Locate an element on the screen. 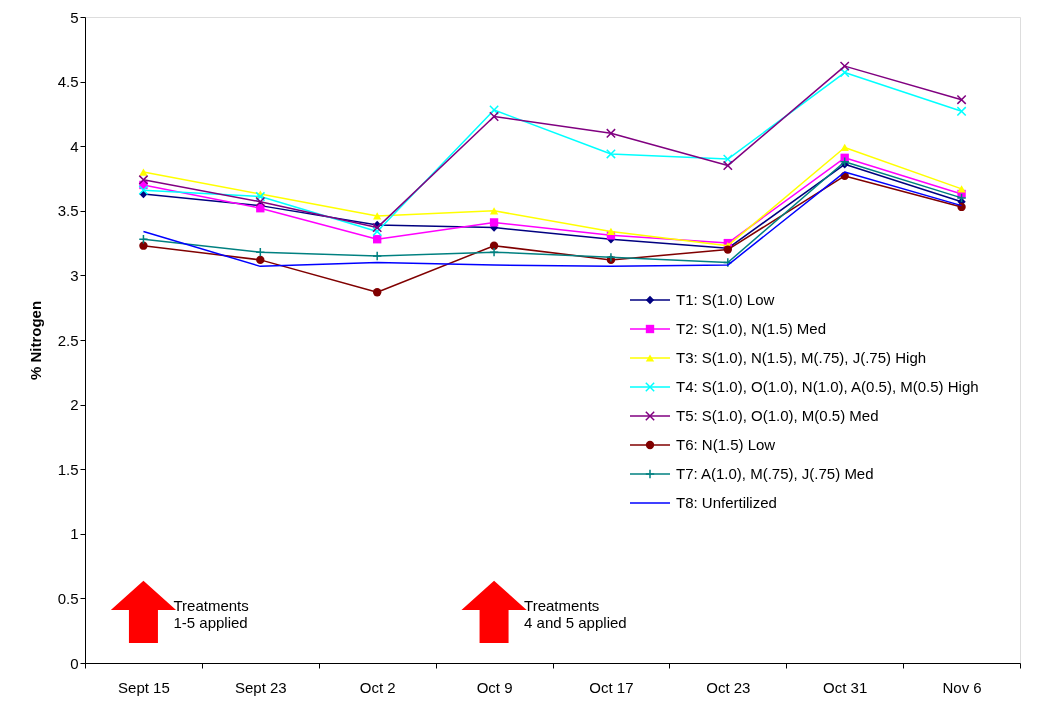 Image resolution: width=1049 pixels, height=702 pixels. y-tick-label: 2.5 is located at coordinates (68, 340).